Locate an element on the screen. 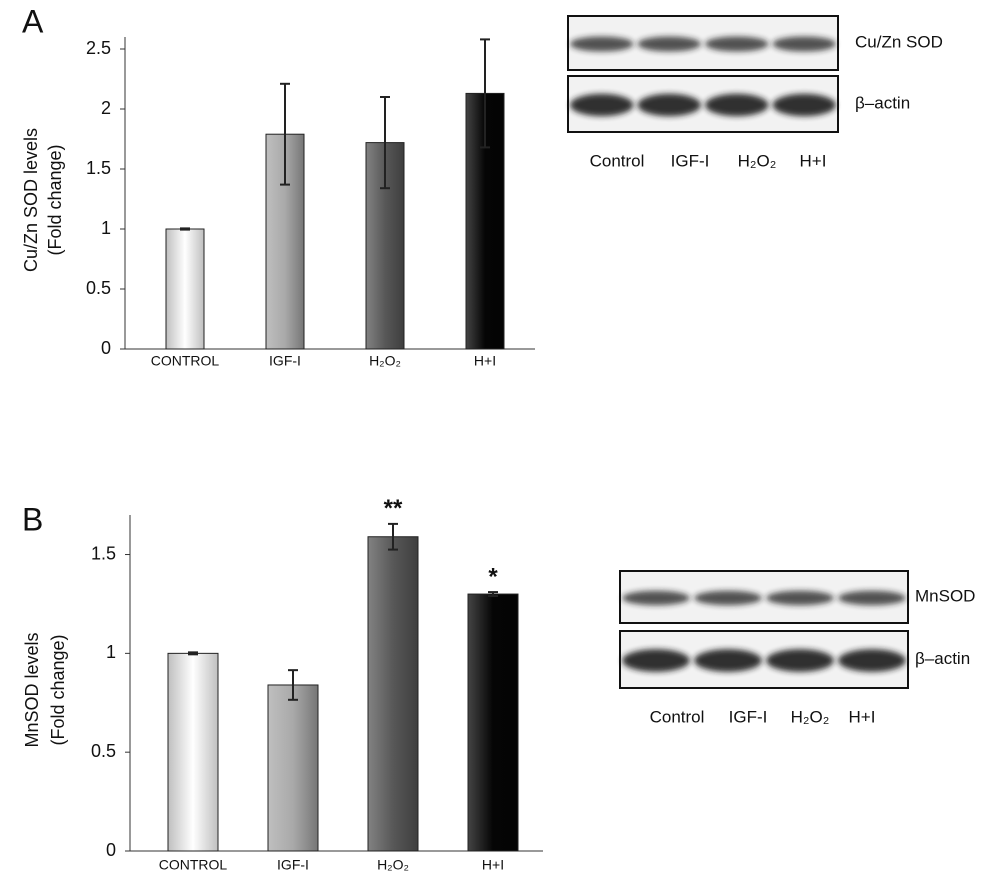 This screenshot has height=896, width=1000. significance-label: * is located at coordinates (493, 576).